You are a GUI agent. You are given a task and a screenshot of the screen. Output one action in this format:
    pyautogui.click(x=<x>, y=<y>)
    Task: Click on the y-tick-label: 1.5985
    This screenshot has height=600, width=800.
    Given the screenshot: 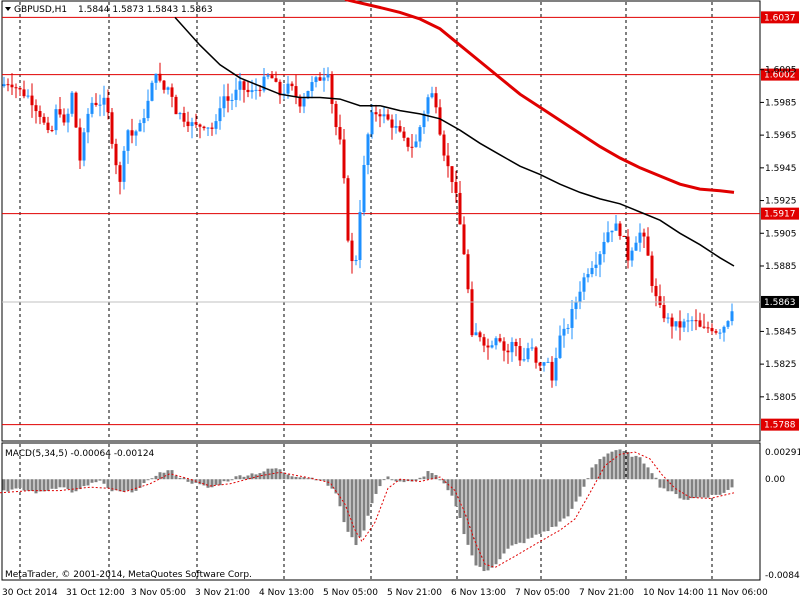 What is the action you would take?
    pyautogui.click(x=781, y=103)
    